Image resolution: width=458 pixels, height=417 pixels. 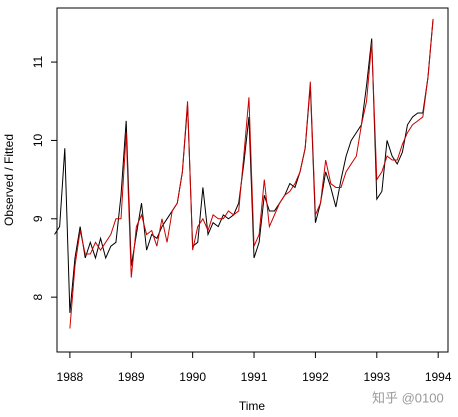 What do you see at coordinates (315, 377) in the screenshot?
I see `x-tick-label: 1992` at bounding box center [315, 377].